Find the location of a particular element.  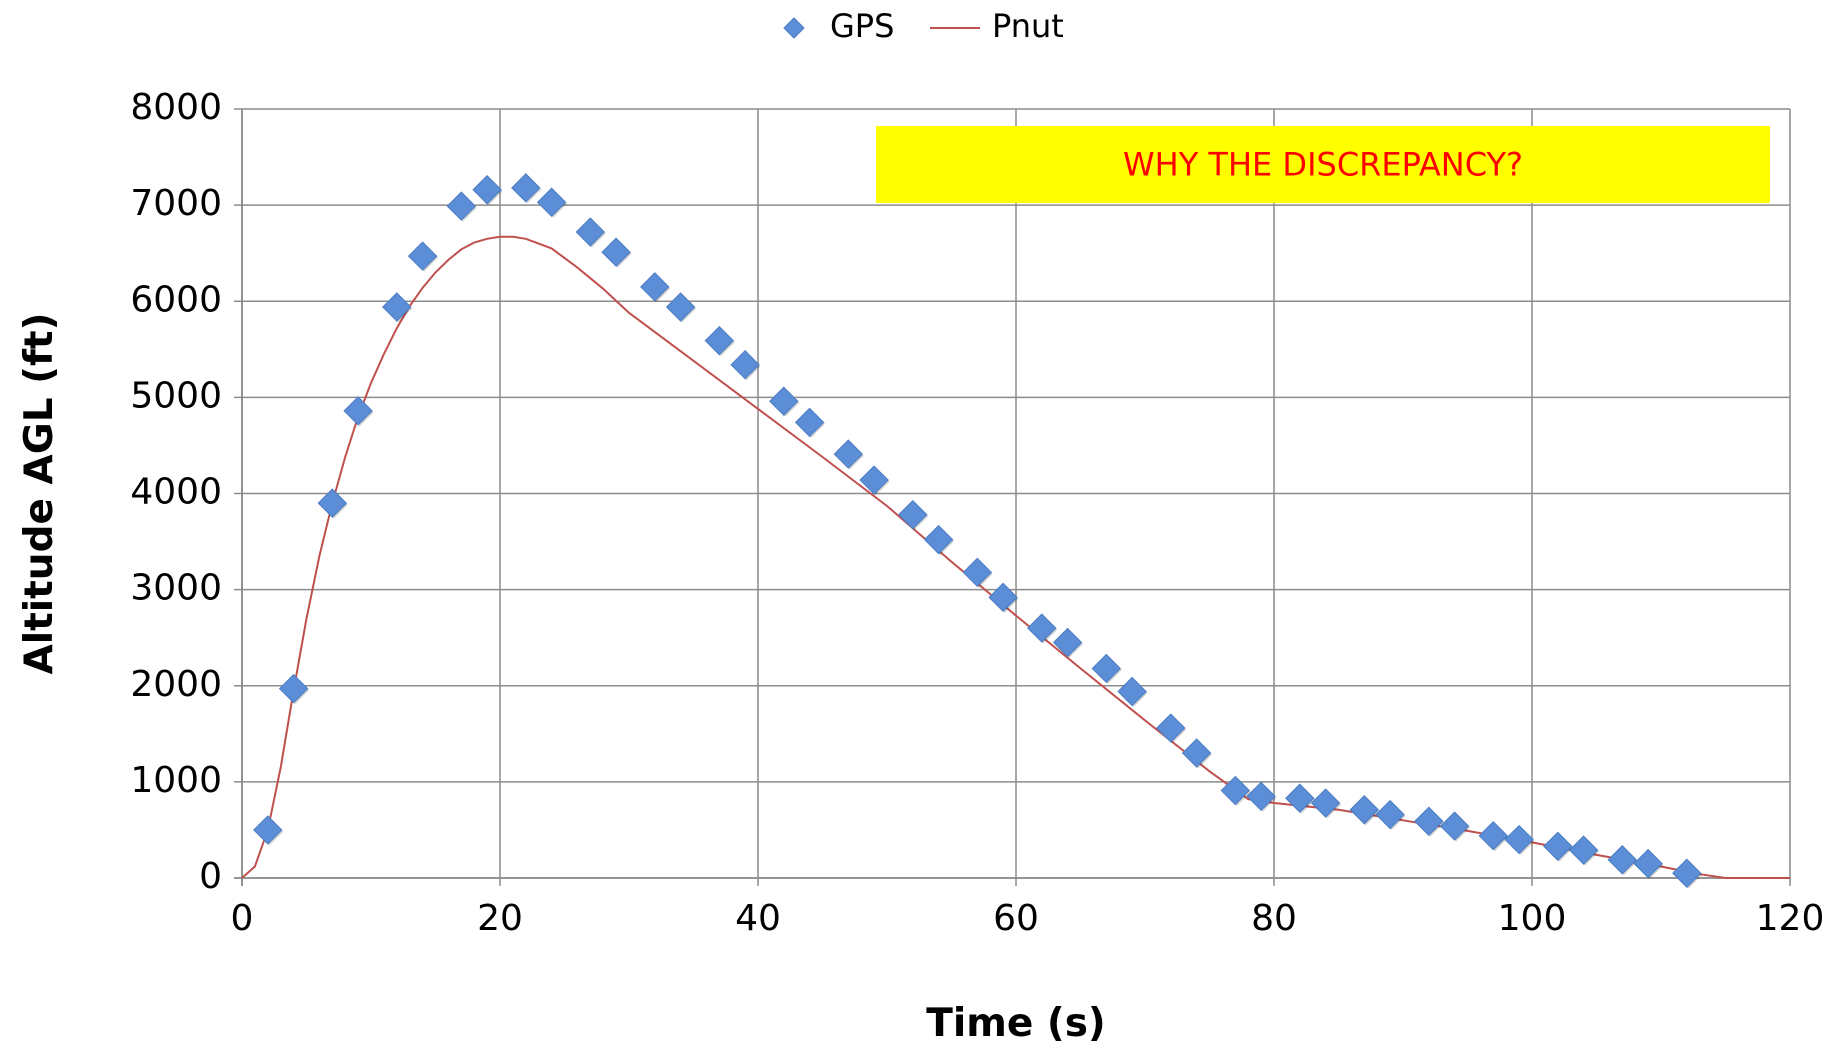

legend-label-pnut: Pnut is located at coordinates (1028, 26).